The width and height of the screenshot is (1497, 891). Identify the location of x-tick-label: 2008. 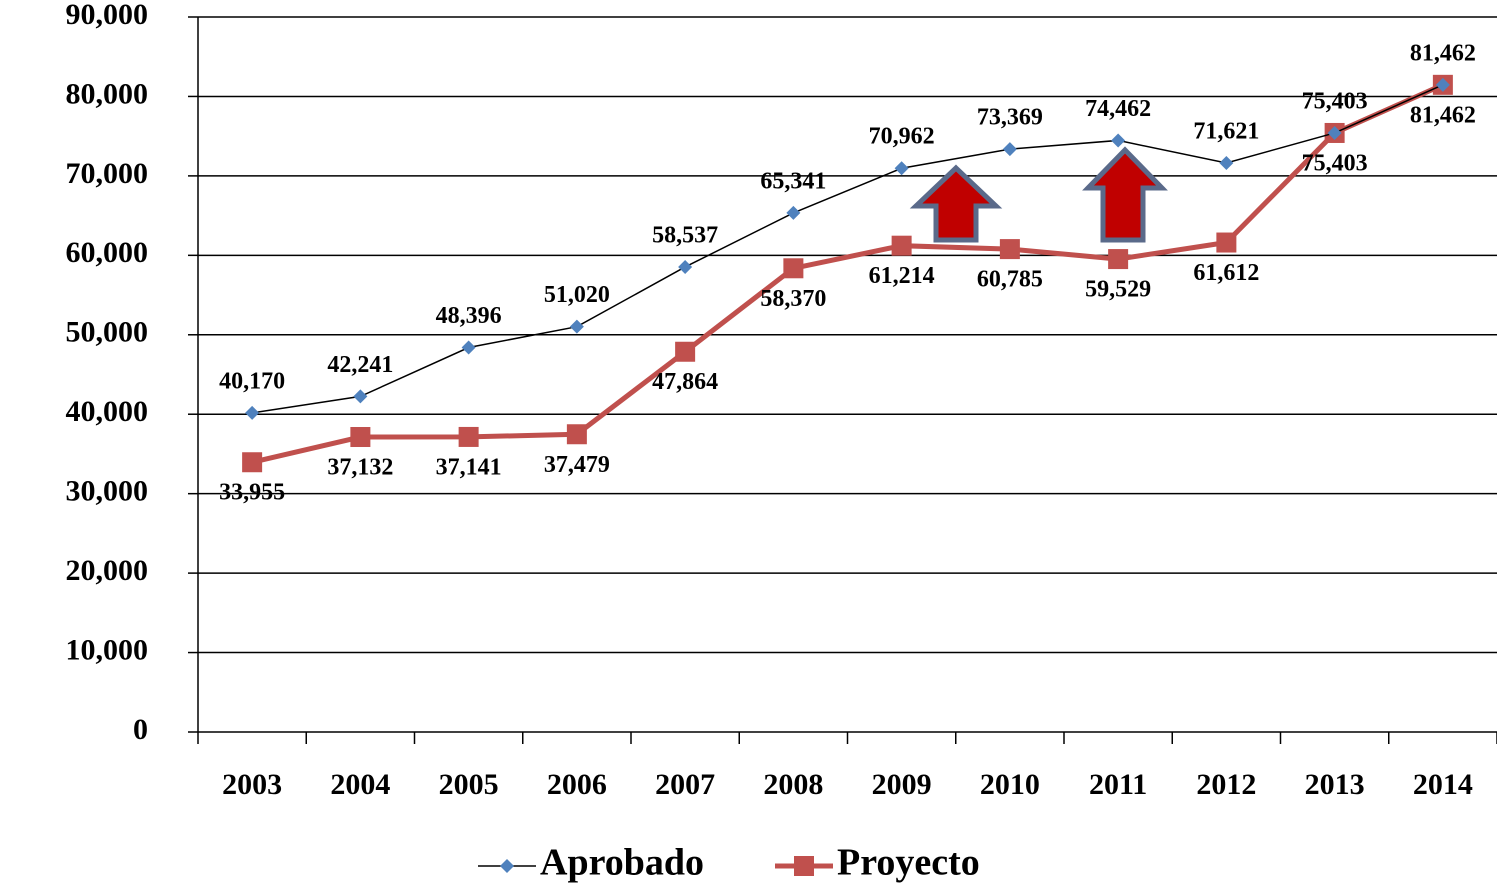
(793, 784).